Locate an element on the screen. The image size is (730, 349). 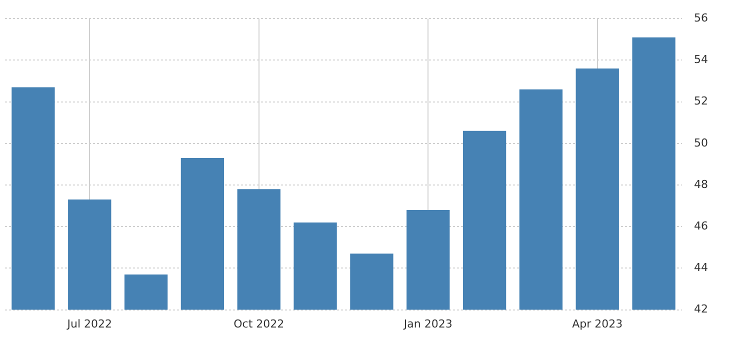
y-tick-label: 56 is located at coordinates (701, 17).